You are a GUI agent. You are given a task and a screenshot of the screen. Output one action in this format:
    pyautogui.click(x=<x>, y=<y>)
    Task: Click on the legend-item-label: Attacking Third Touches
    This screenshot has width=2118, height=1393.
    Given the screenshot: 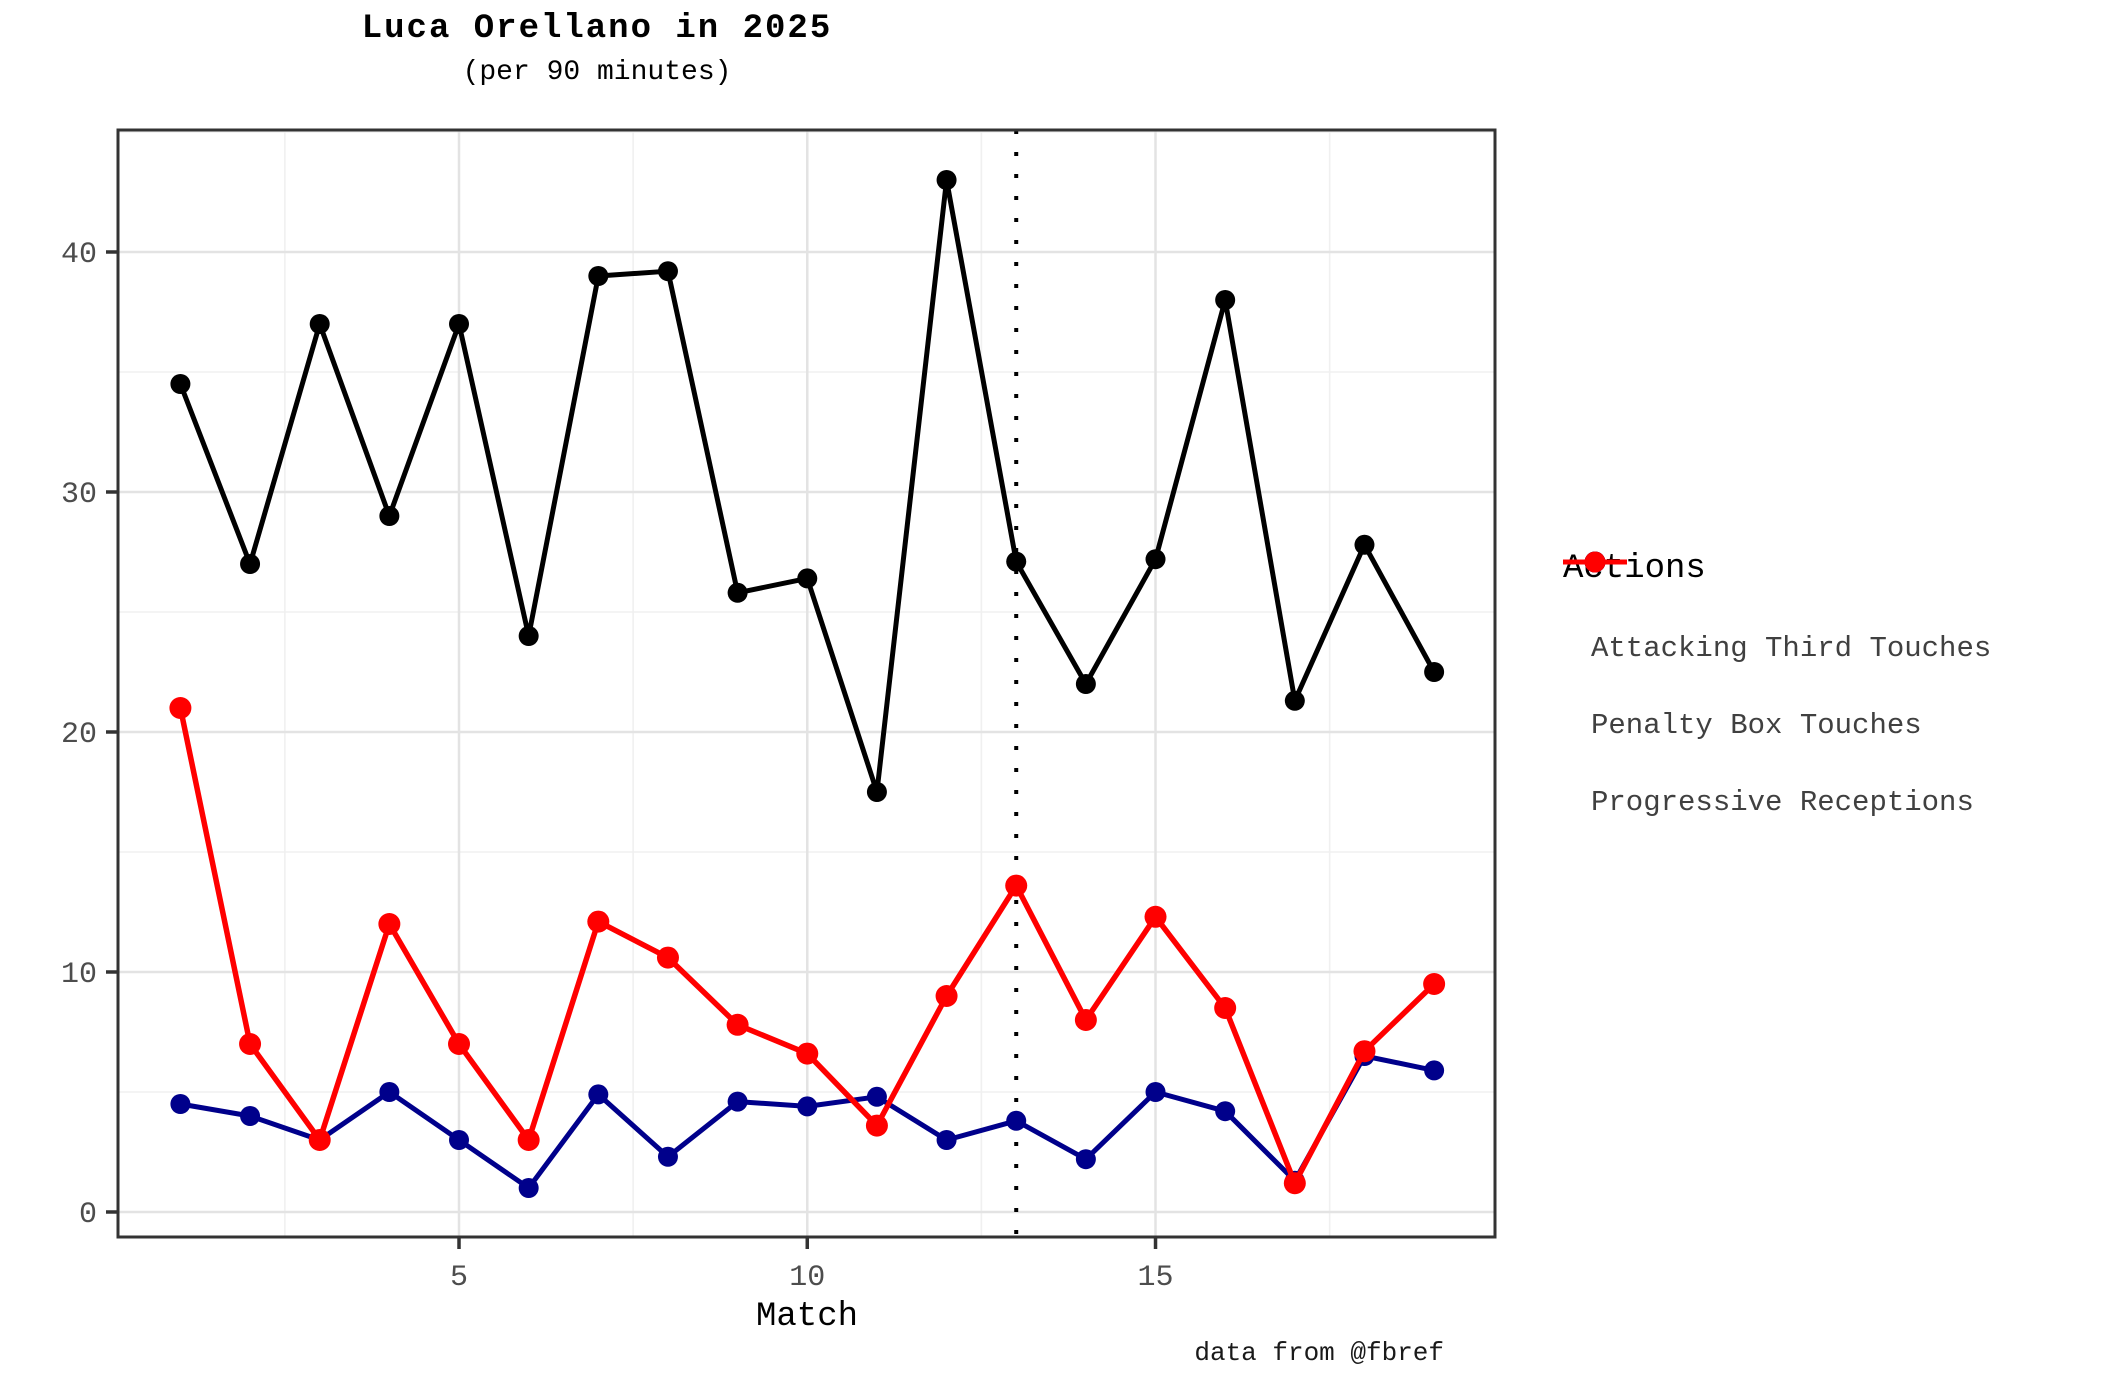 What is the action you would take?
    pyautogui.click(x=1791, y=648)
    